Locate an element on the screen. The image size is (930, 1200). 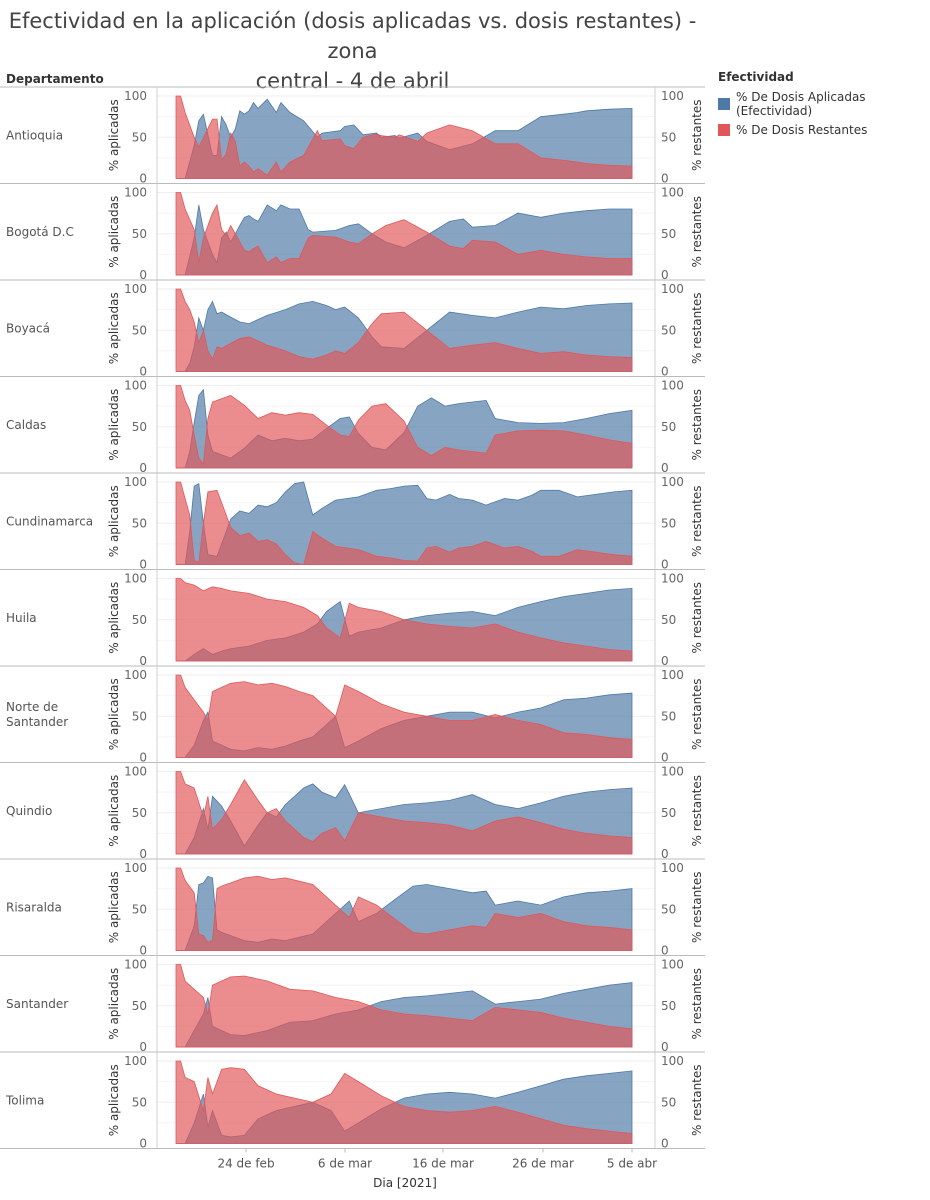
department-label: Santander is located at coordinates (37, 1004).